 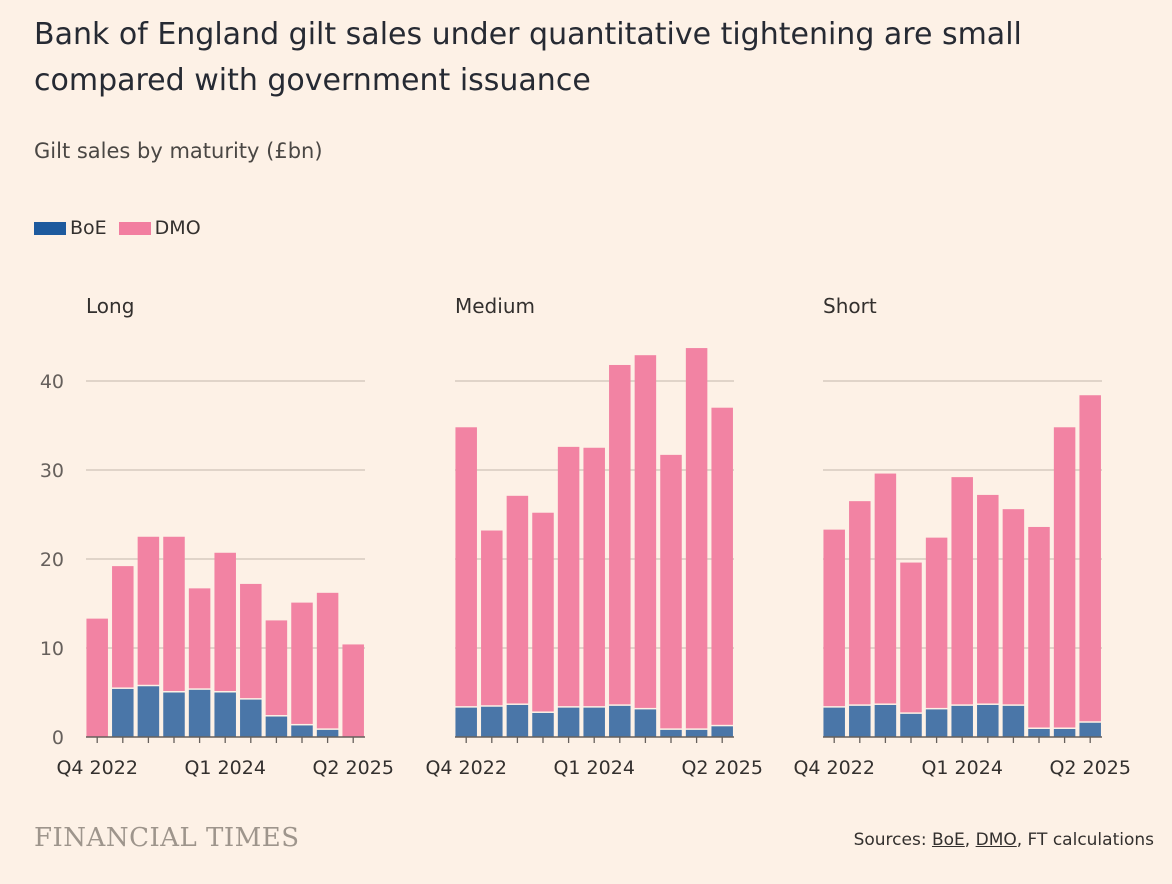 What do you see at coordinates (465, 768) in the screenshot?
I see `x-tick-label-medium-0: Q4 2022` at bounding box center [465, 768].